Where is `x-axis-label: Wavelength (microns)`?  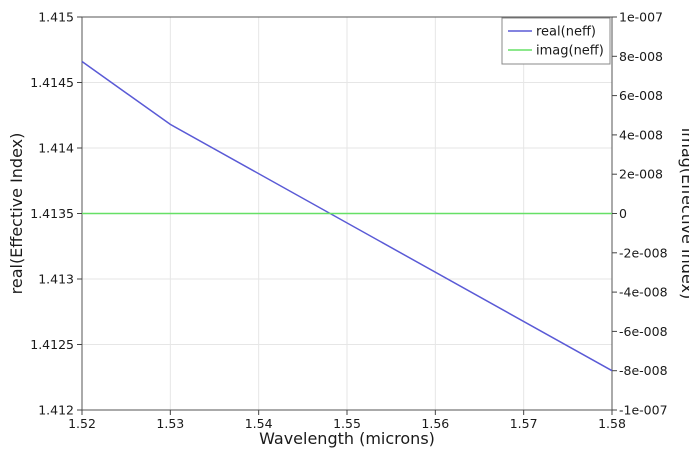 x-axis-label: Wavelength (microns) is located at coordinates (347, 438).